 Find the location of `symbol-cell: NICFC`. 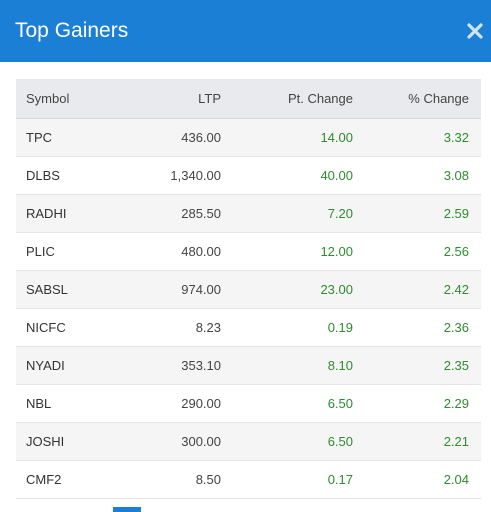

symbol-cell: NICFC is located at coordinates (46, 327).